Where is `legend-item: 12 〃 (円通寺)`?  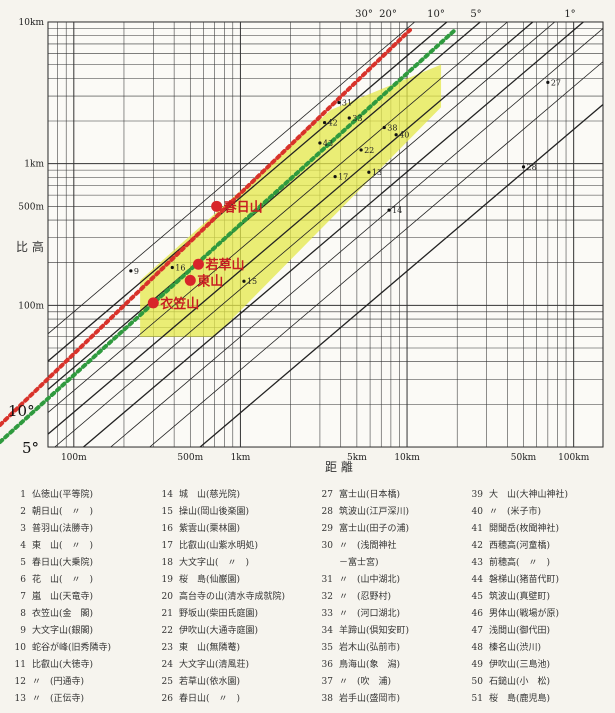 legend-item: 12 〃 (円通寺) is located at coordinates (46, 680).